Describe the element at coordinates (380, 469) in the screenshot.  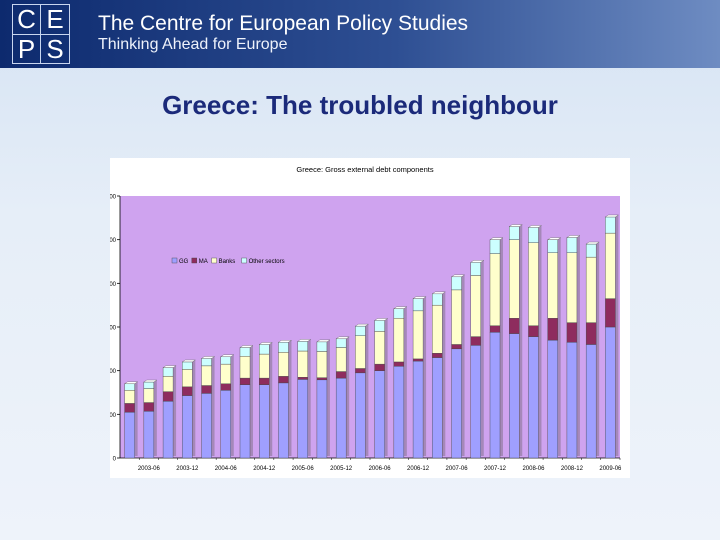
I see `x-tick-label: 2006-06` at that location.